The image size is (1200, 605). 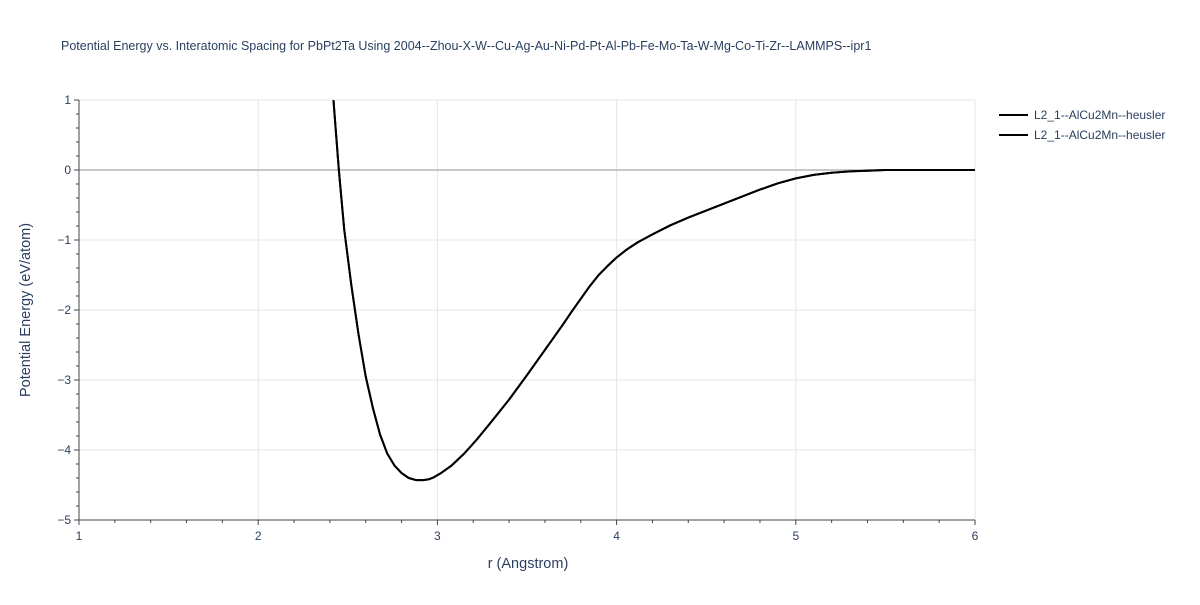 I want to click on y-axis-title: Potential Energy (eV/atom), so click(x=26, y=310).